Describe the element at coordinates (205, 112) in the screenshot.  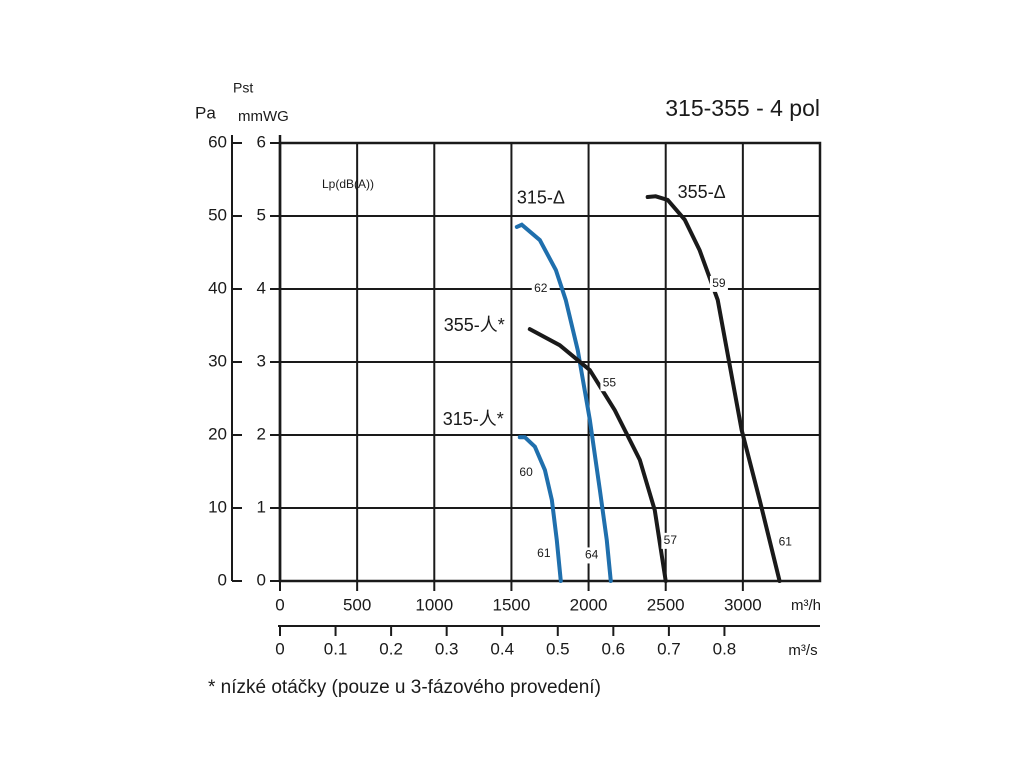
I see `y2-axis-label: Pa` at that location.